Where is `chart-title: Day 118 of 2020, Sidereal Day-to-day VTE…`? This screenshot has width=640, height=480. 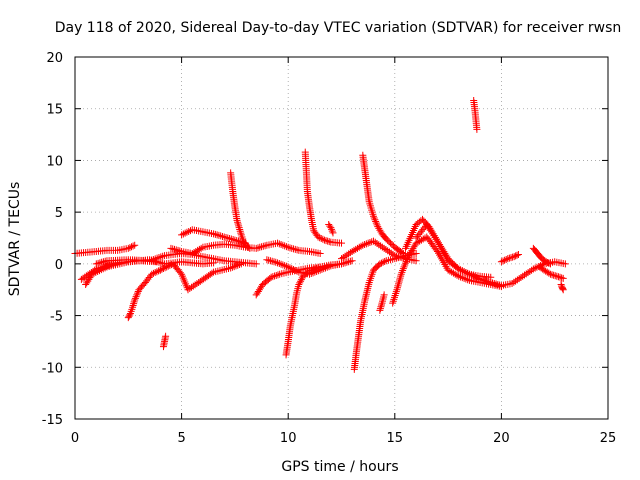
chart-title: Day 118 of 2020, Sidereal Day-to-day VTE… is located at coordinates (338, 28).